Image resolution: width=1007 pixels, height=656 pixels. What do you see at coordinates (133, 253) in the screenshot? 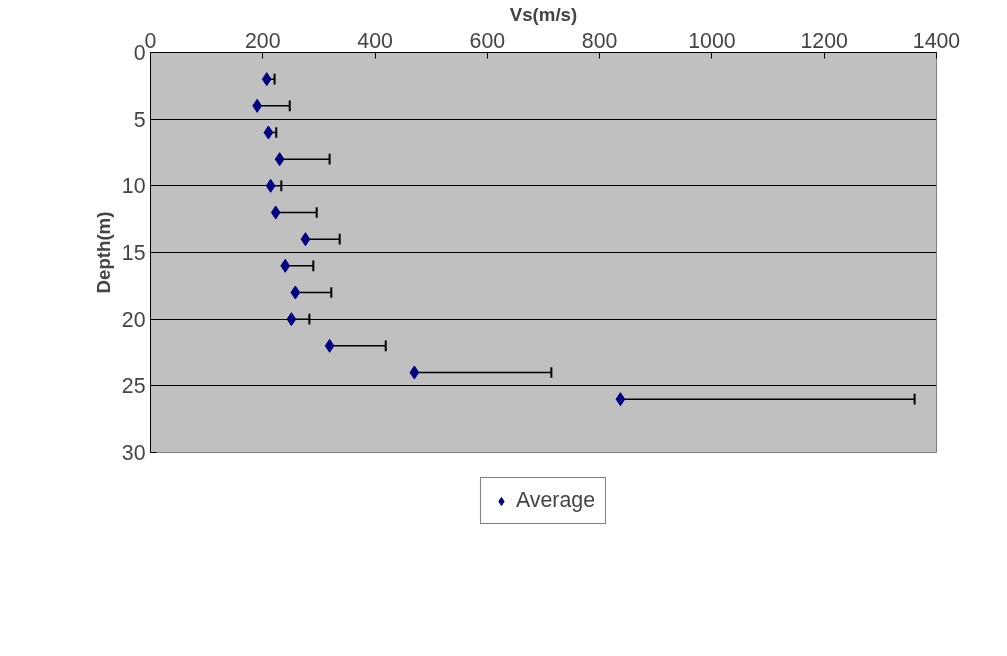
I see `y-tick-label: 15` at bounding box center [133, 253].